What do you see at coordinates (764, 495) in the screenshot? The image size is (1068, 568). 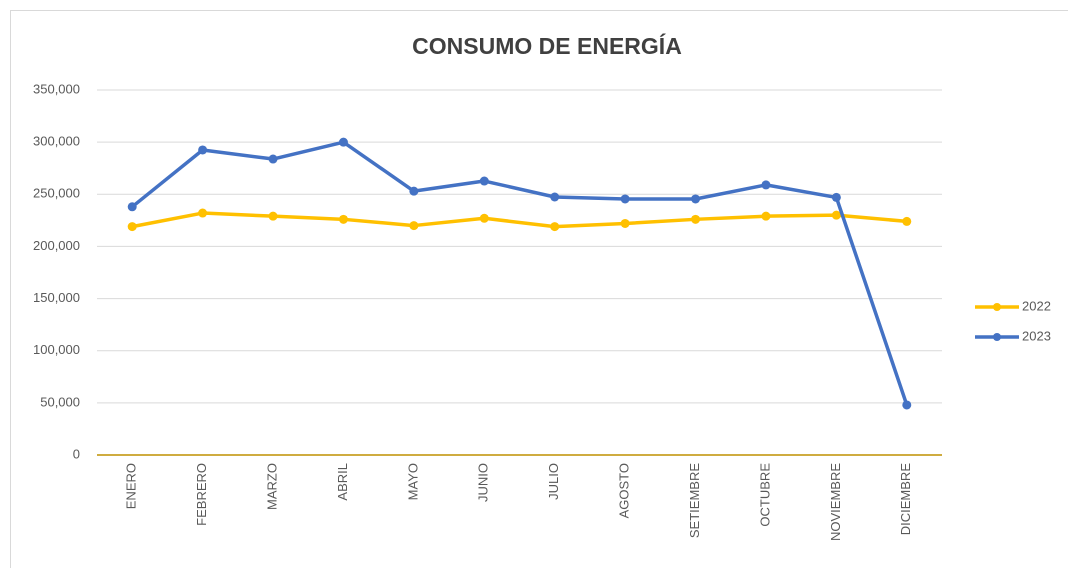 I see `x-tick-label: OCTUBRE` at bounding box center [764, 495].